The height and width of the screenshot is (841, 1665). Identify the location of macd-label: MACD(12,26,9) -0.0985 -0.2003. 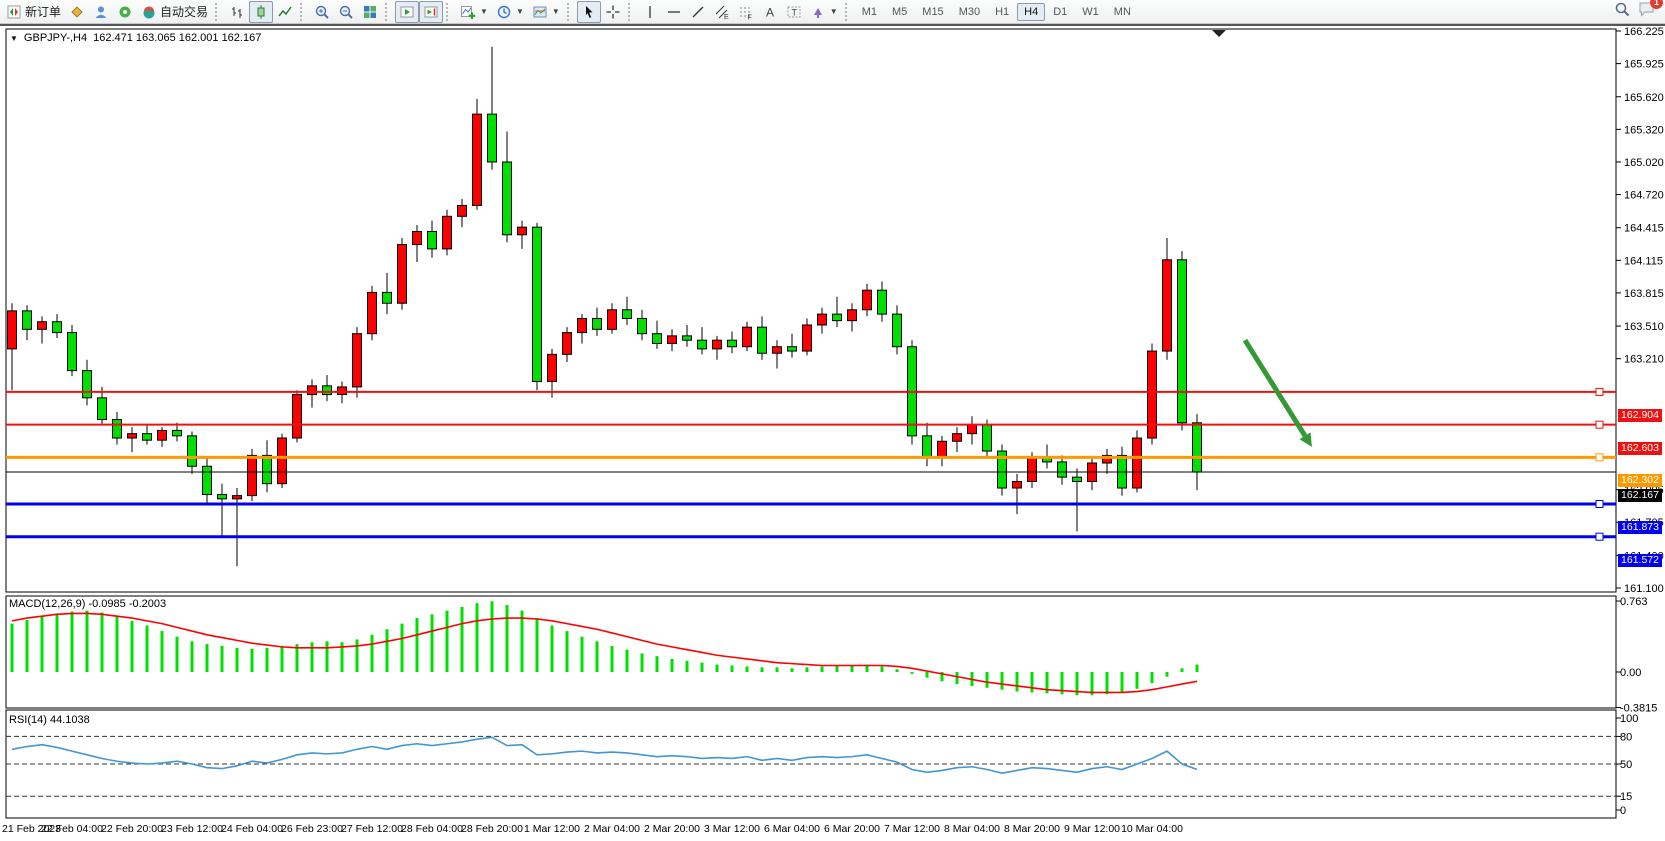
(88, 604).